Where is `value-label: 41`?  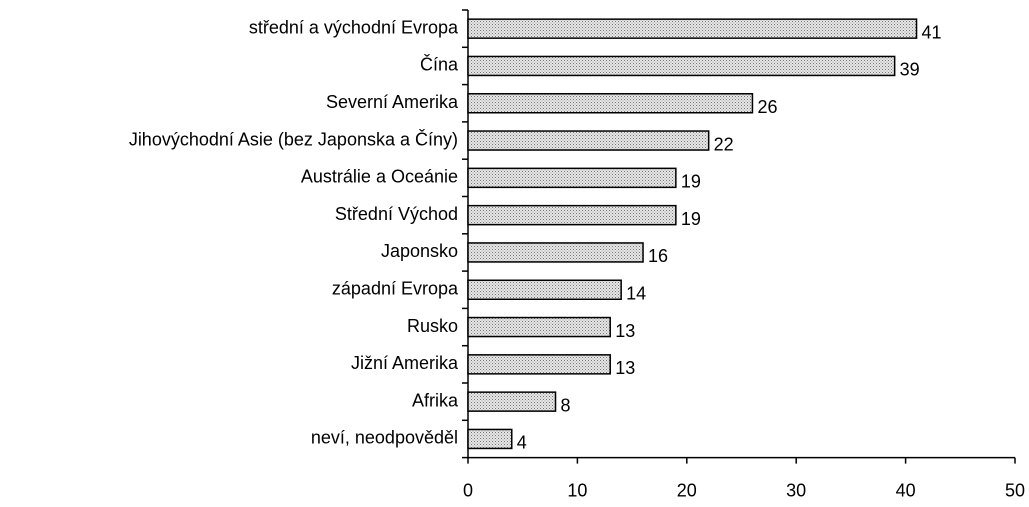 value-label: 41 is located at coordinates (932, 32).